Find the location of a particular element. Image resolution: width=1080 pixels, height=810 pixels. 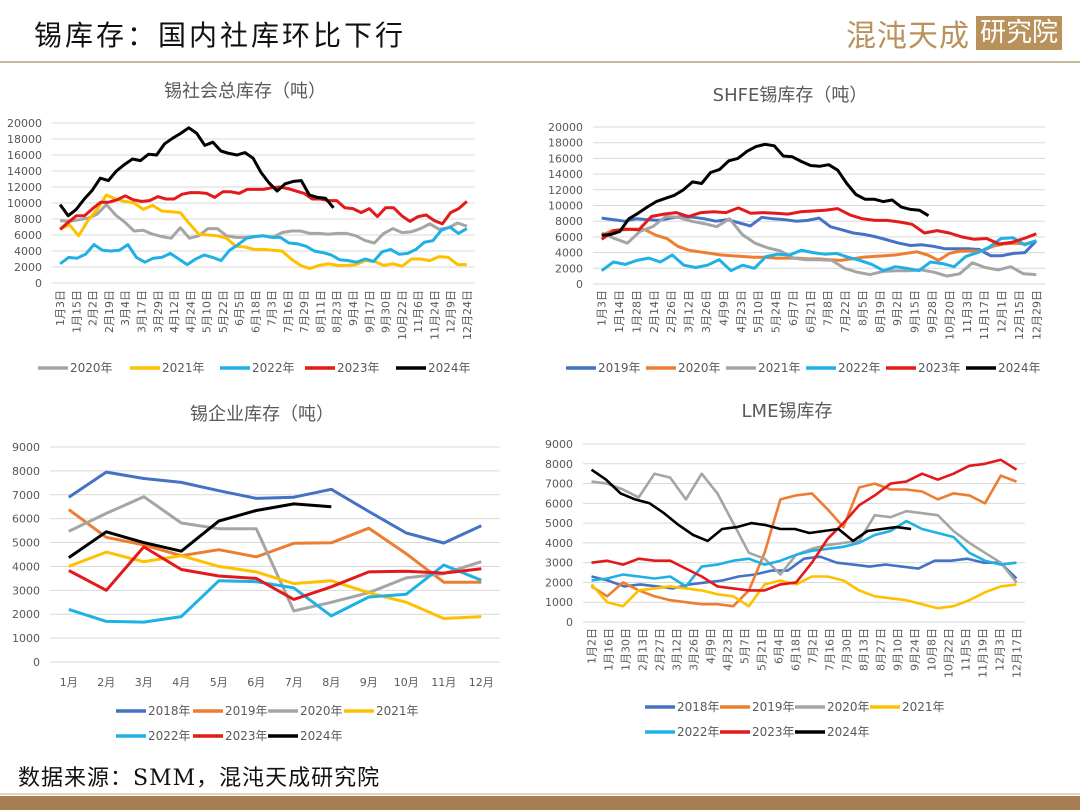

x-tick-label: 7月30日 is located at coordinates (847, 649).